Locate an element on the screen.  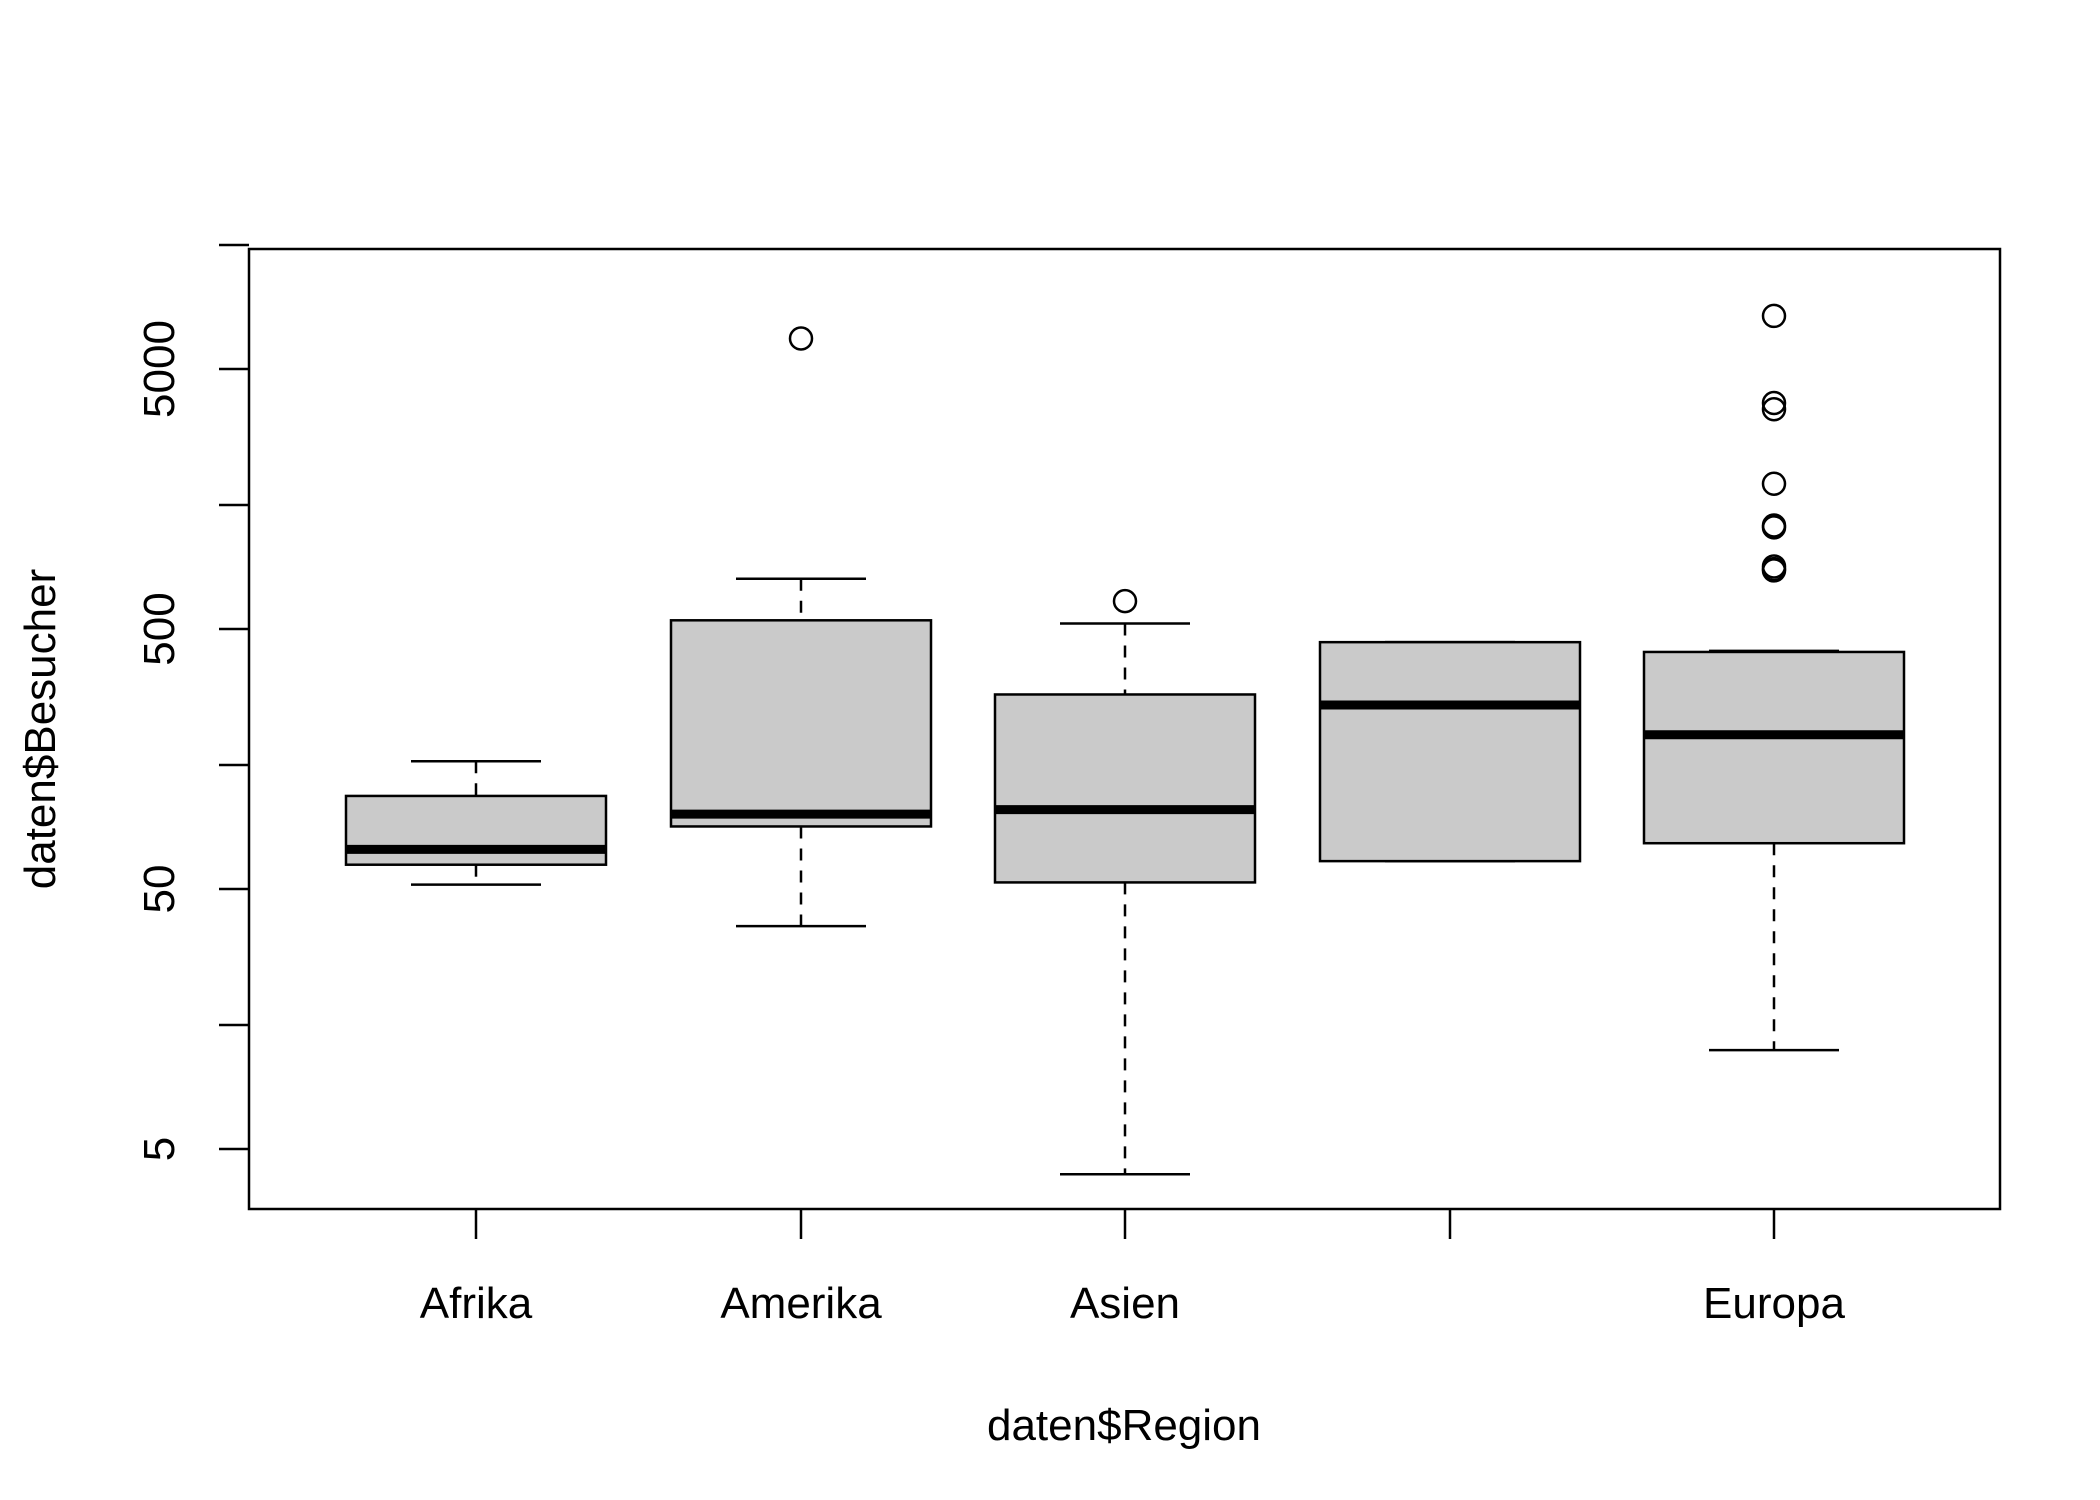
x-axis-title: daten$Region is located at coordinates (1124, 1425).